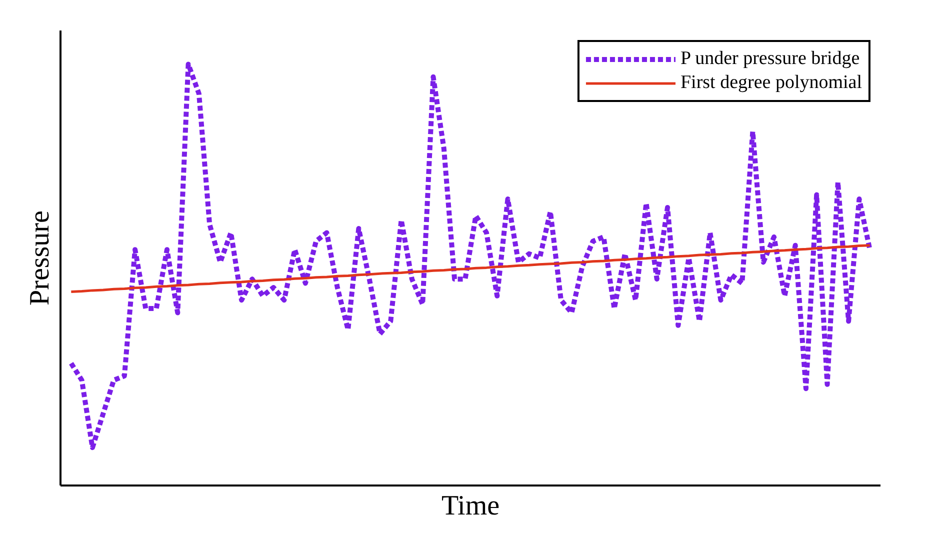 The height and width of the screenshot is (540, 935). I want to click on y-axis-title: Pressure, so click(40, 258).